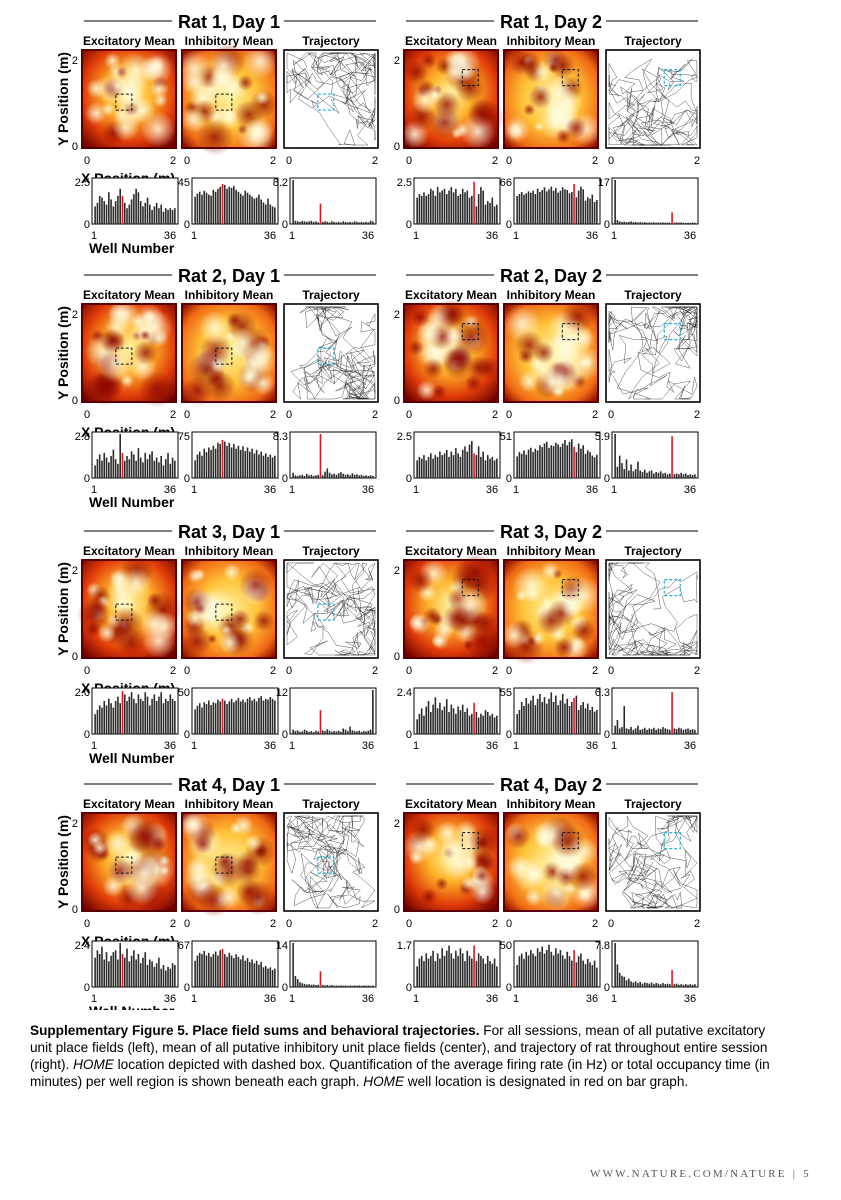 This screenshot has height=1200, width=841. What do you see at coordinates (289, 924) in the screenshot?
I see `x-tick-label: 0` at bounding box center [289, 924].